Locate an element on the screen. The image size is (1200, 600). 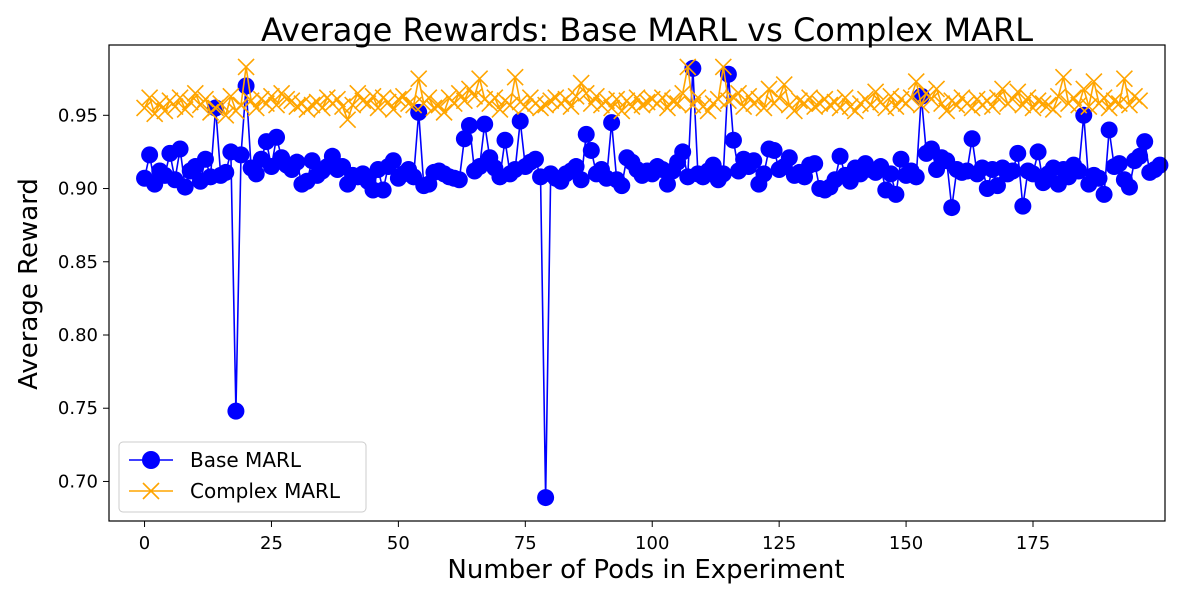
legend-frame is located at coordinates (242, 477).